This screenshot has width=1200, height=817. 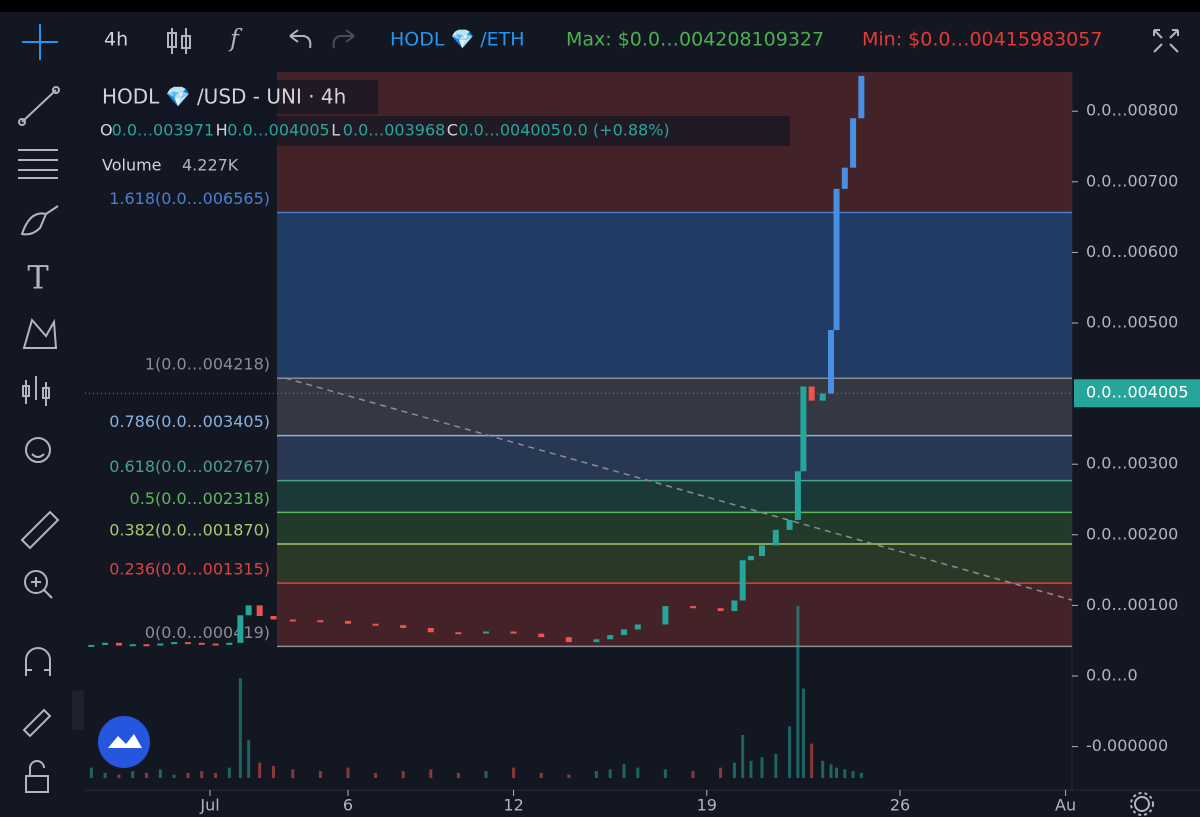 I want to click on legend-title: HODL 💎 /USD - UNI · 4h, so click(x=224, y=97).